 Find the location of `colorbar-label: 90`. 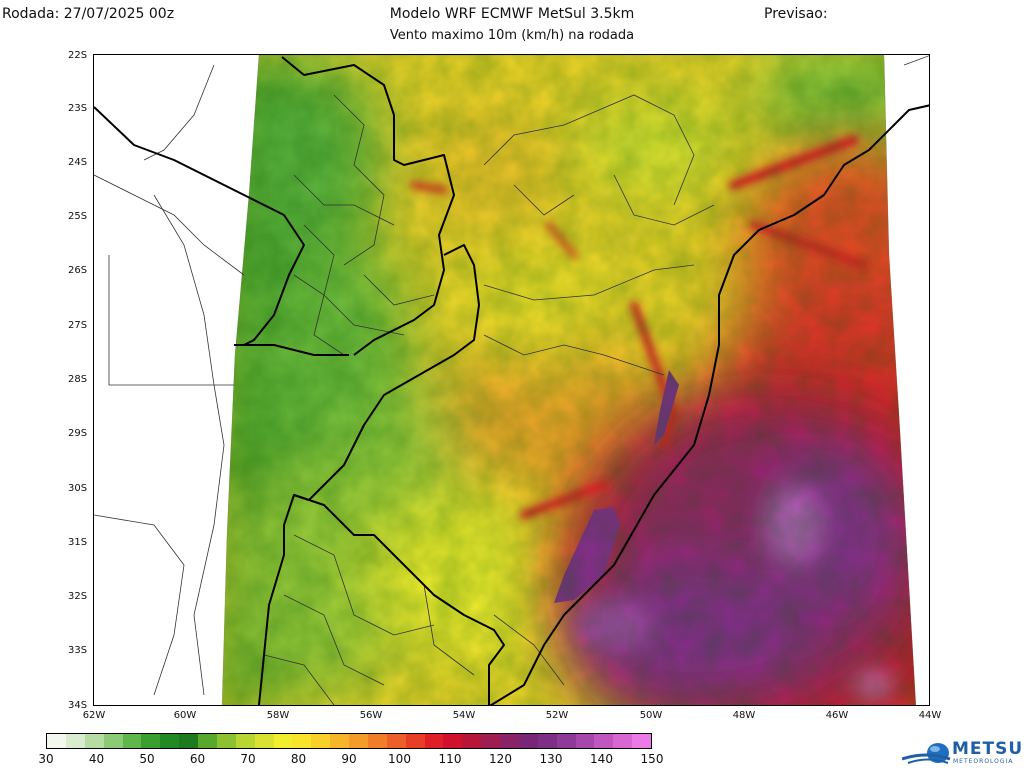

colorbar-label: 90 is located at coordinates (349, 759).